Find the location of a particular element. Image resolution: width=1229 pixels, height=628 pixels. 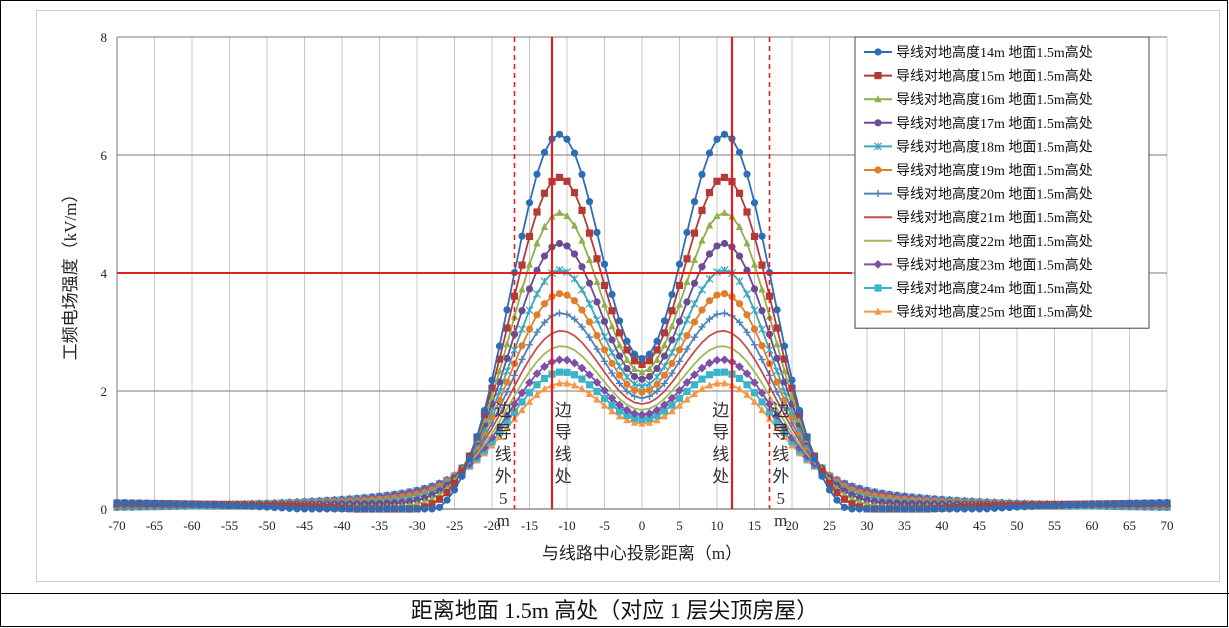

x-tick-label: -10 is located at coordinates (566, 525).